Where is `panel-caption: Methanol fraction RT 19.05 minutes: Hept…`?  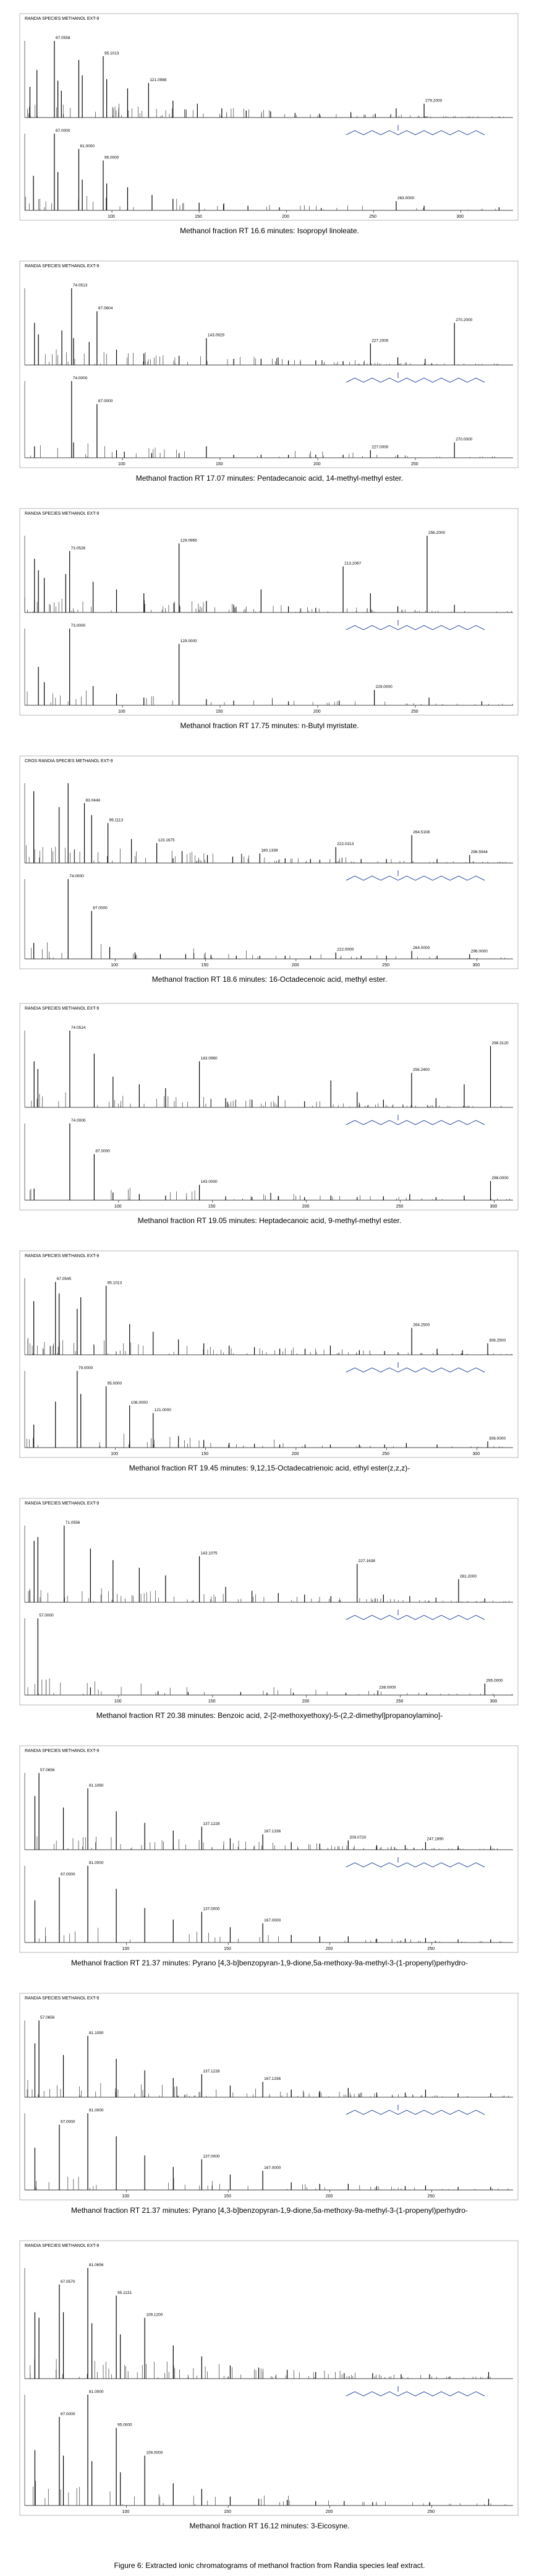
panel-caption: Methanol fraction RT 19.05 minutes: Hept… is located at coordinates (269, 1220).